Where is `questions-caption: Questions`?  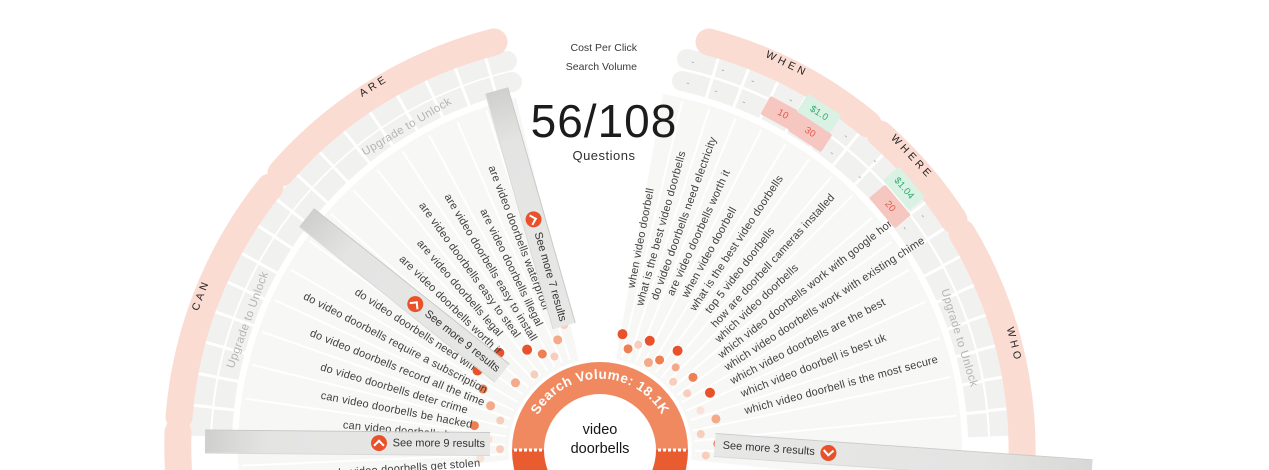
questions-caption: Questions is located at coordinates (604, 155).